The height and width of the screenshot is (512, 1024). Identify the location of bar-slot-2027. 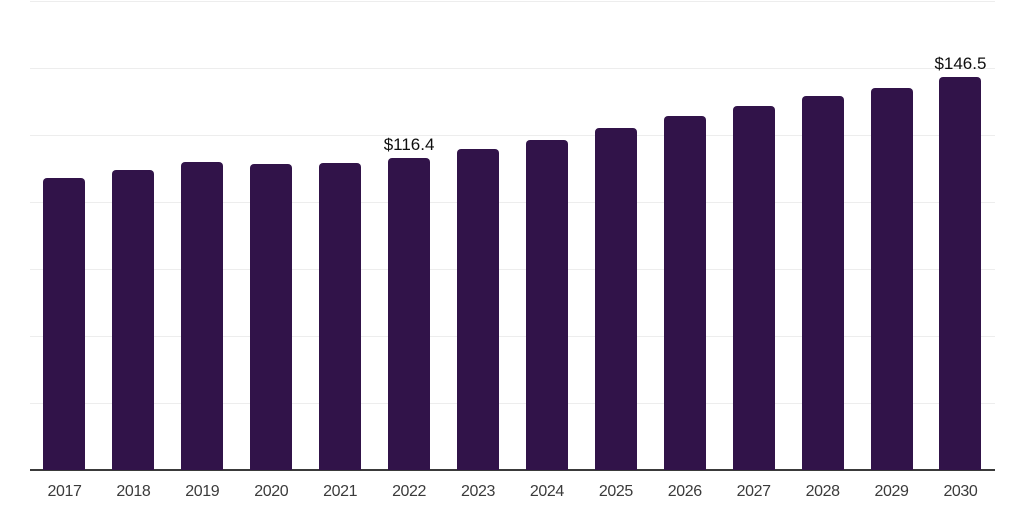
(753, 235).